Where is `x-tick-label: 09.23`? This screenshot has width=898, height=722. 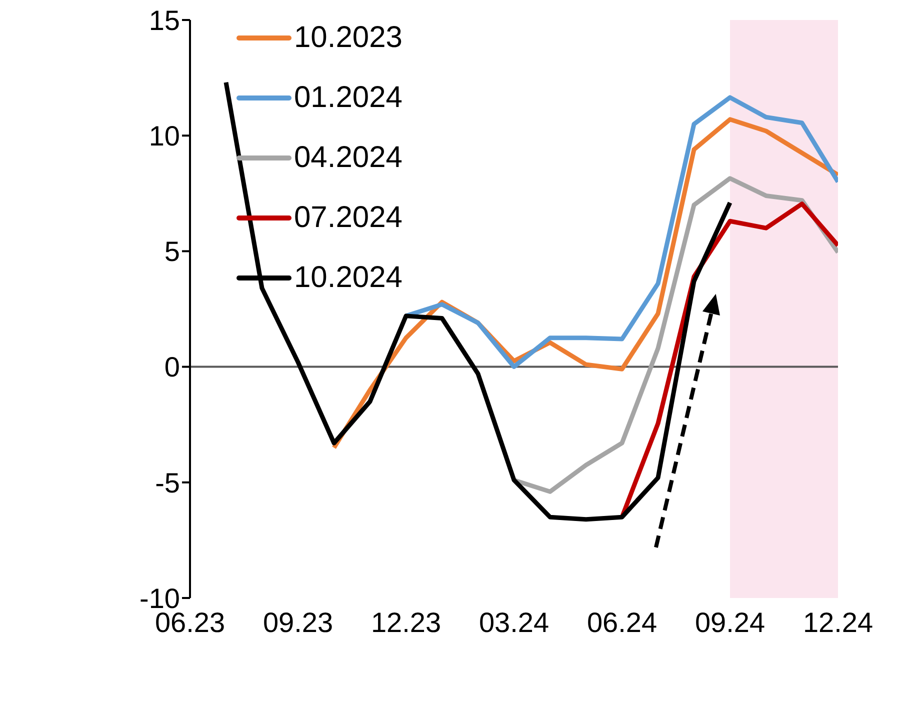 x-tick-label: 09.23 is located at coordinates (298, 622).